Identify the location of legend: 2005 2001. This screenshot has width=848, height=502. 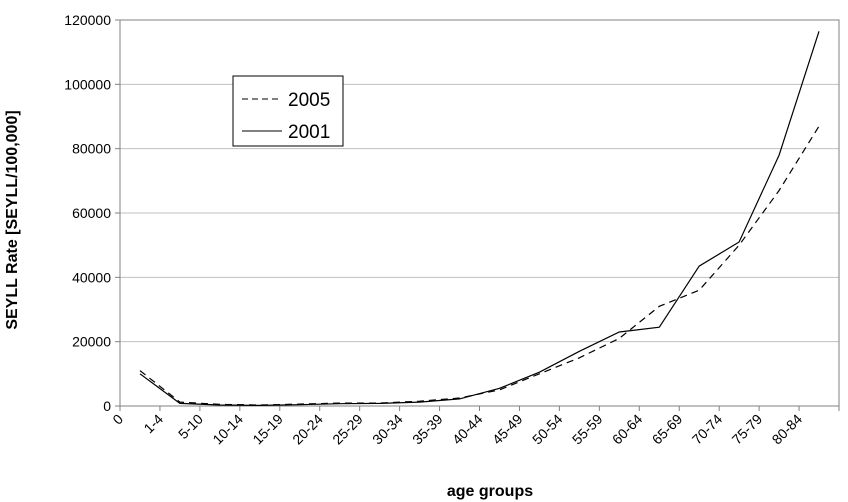
(288, 111).